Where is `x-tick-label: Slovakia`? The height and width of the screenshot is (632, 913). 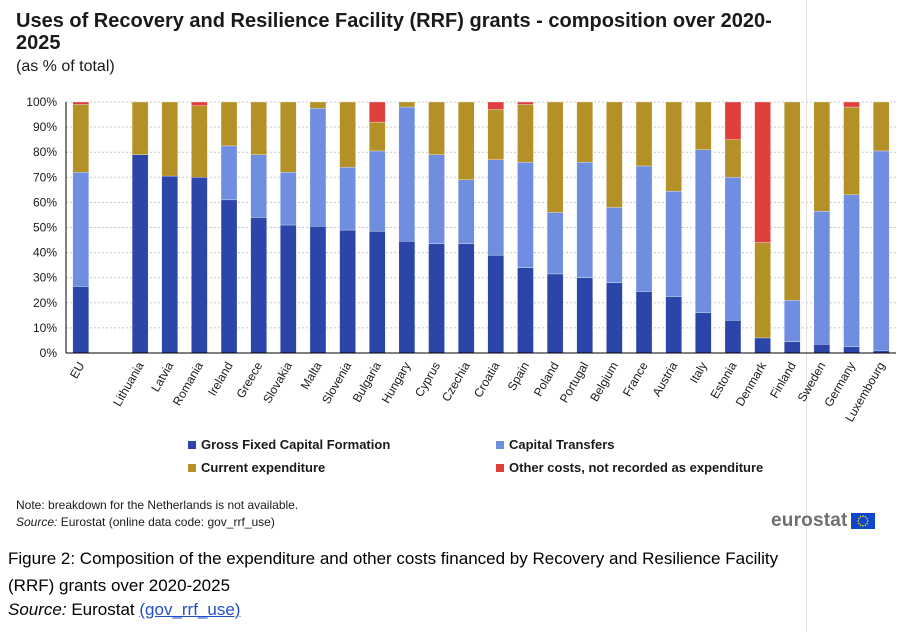
x-tick-label: Slovakia is located at coordinates (277, 382).